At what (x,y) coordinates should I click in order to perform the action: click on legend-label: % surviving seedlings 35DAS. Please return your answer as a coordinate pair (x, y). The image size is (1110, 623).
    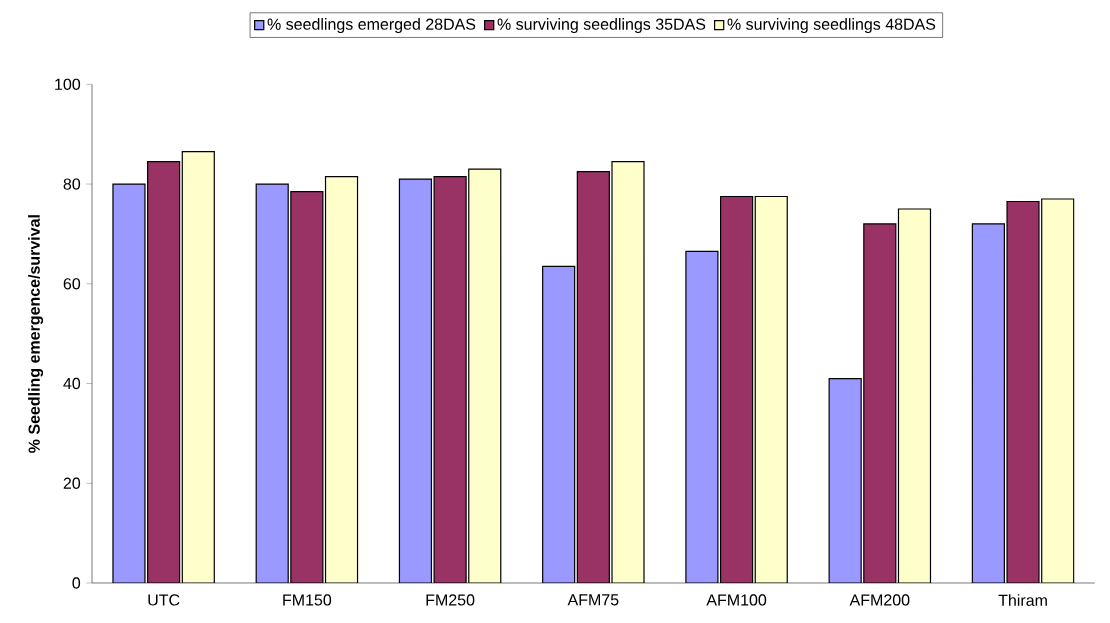
    Looking at the image, I should click on (601, 26).